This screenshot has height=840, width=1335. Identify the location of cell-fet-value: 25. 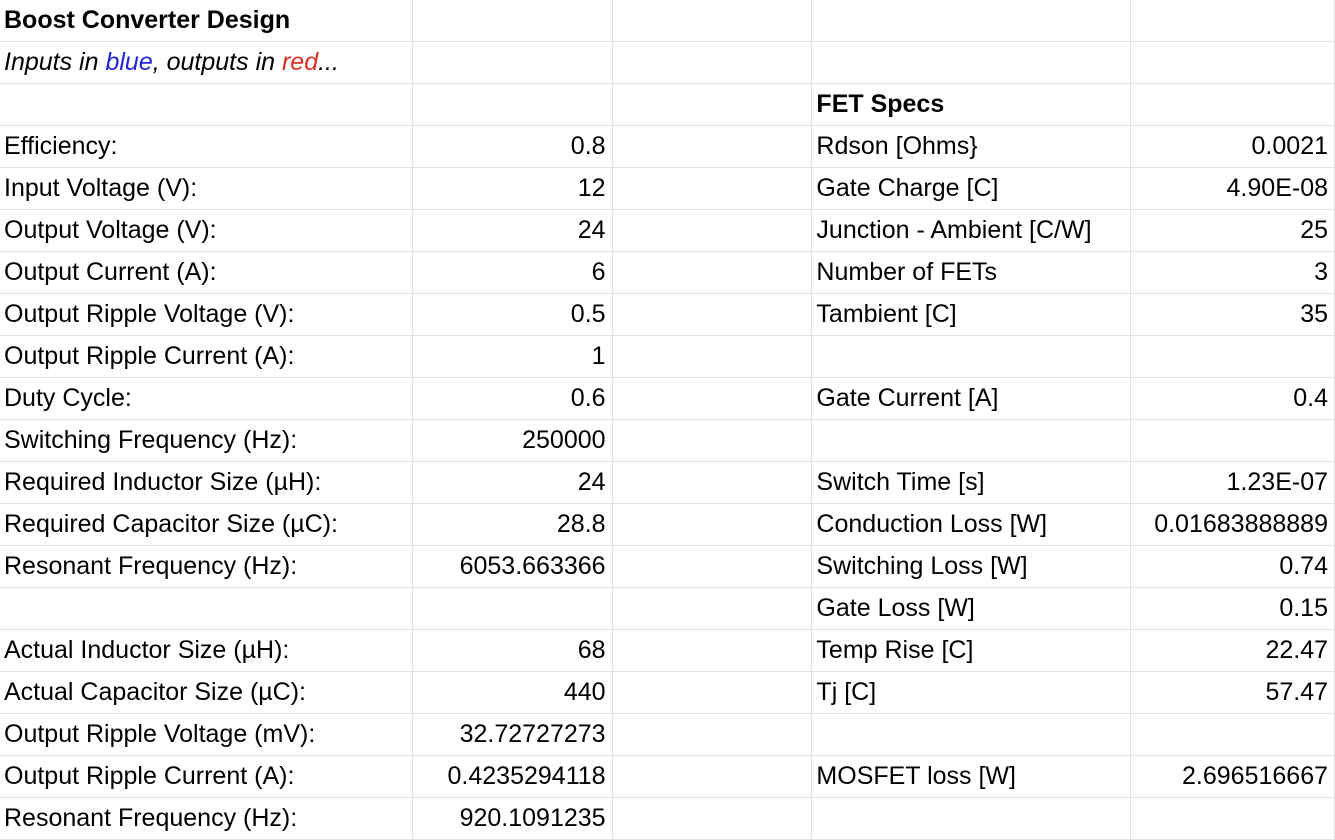
(1232, 230).